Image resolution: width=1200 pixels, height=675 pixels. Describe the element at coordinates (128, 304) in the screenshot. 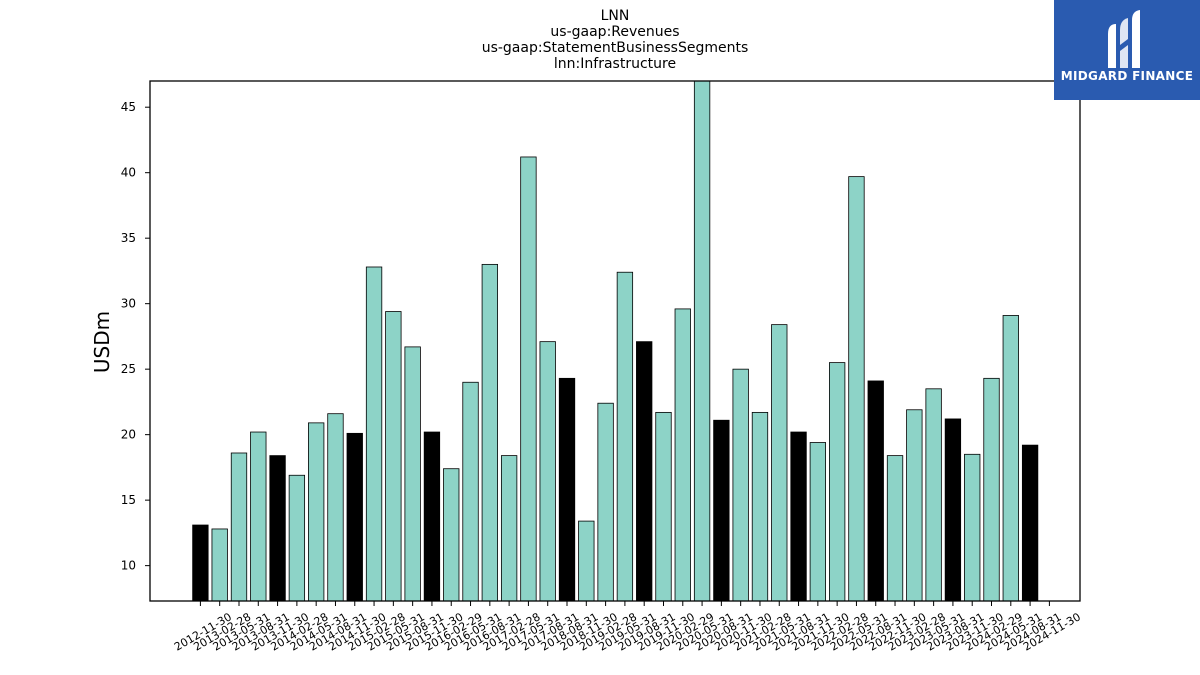

I see `y-tick-label: 30` at that location.